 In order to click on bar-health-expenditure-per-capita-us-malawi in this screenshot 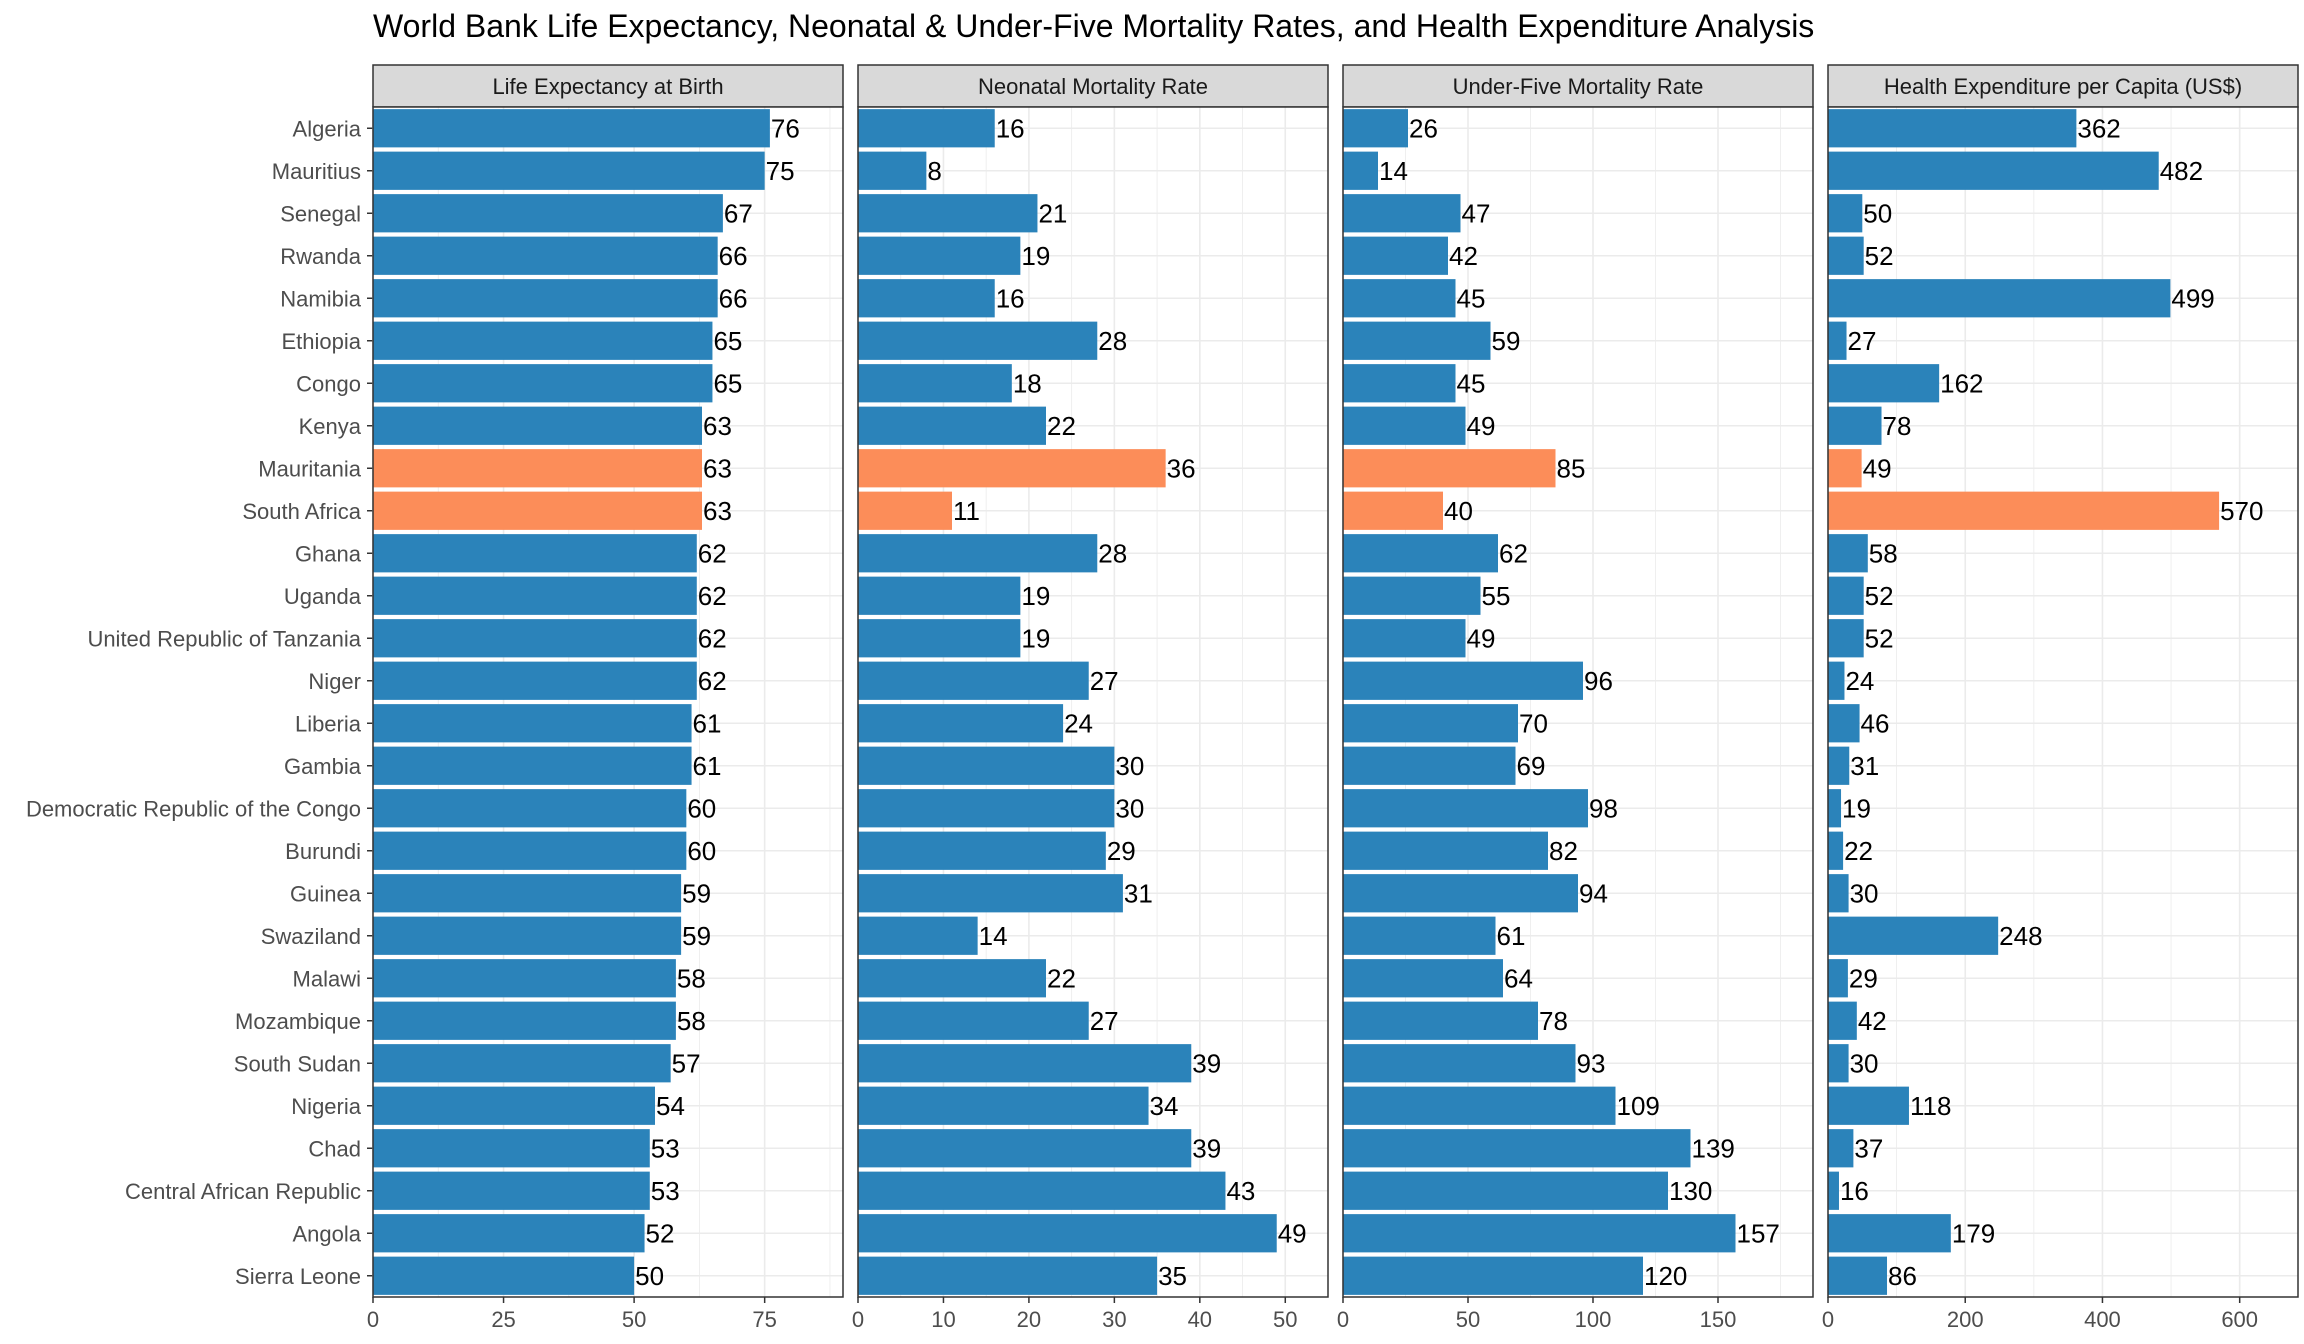, I will do `click(1838, 978)`.